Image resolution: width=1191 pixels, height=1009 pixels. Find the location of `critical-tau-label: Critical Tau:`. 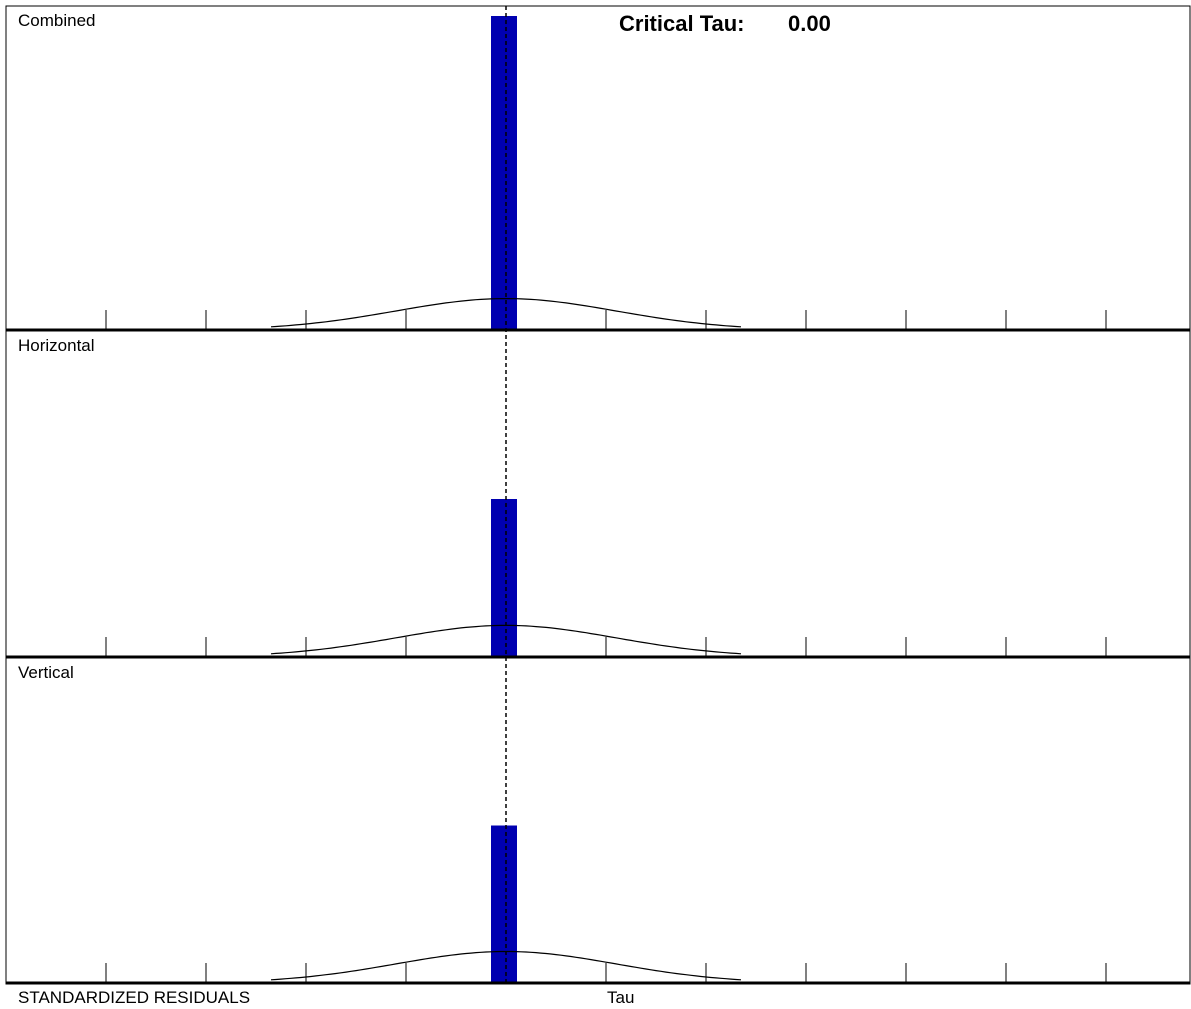

critical-tau-label: Critical Tau: is located at coordinates (682, 23).